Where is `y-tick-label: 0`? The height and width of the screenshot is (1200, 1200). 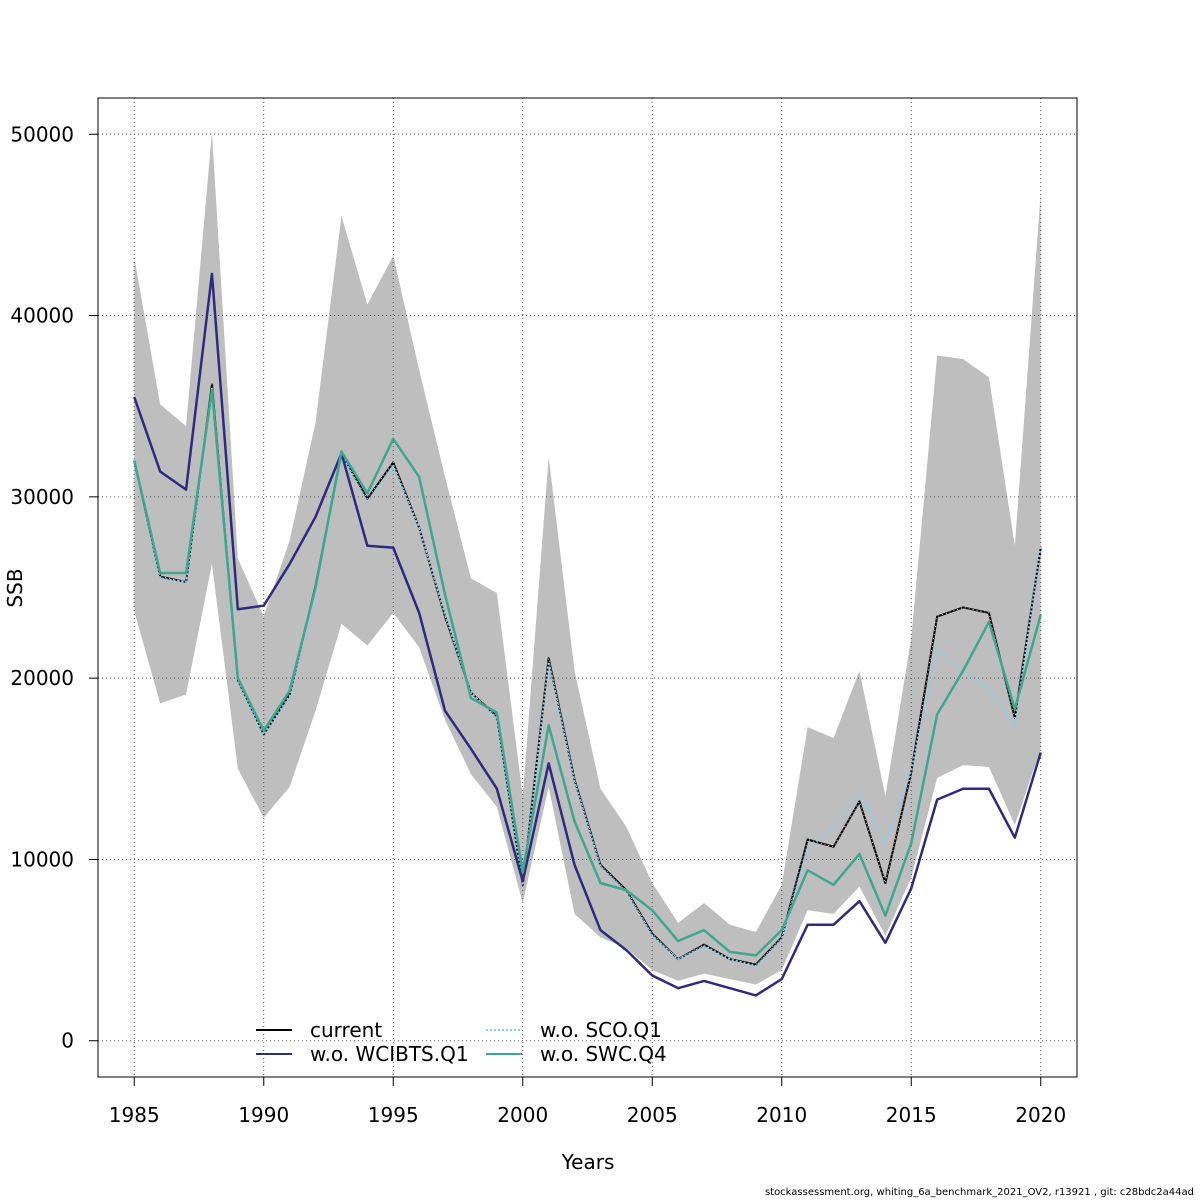 y-tick-label: 0 is located at coordinates (67, 1041).